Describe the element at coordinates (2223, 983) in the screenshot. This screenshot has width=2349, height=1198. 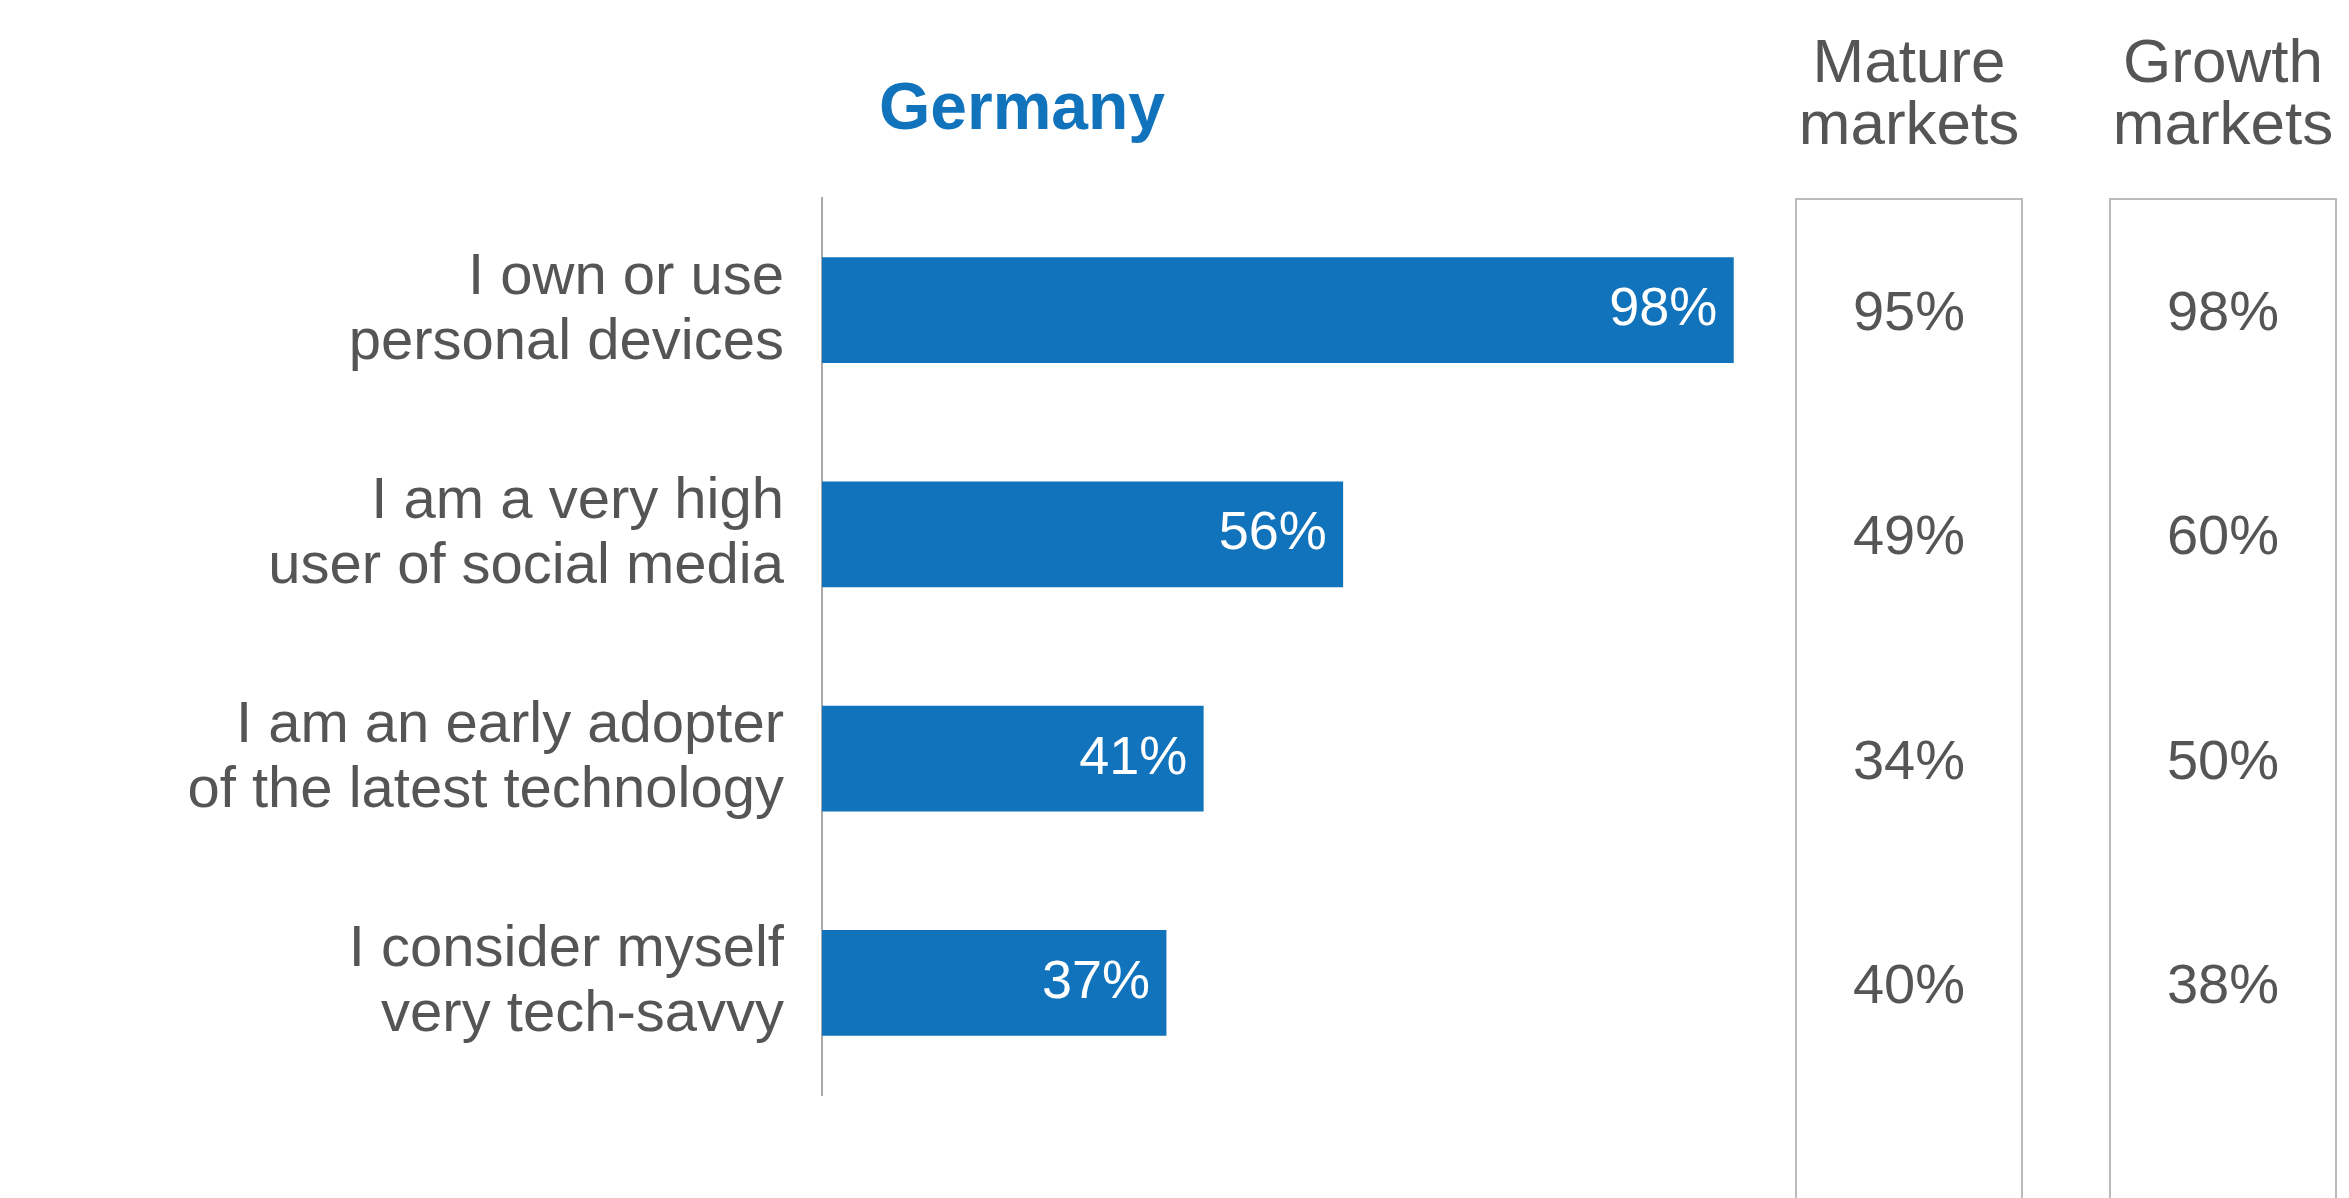
I see `data-label: 38%` at that location.